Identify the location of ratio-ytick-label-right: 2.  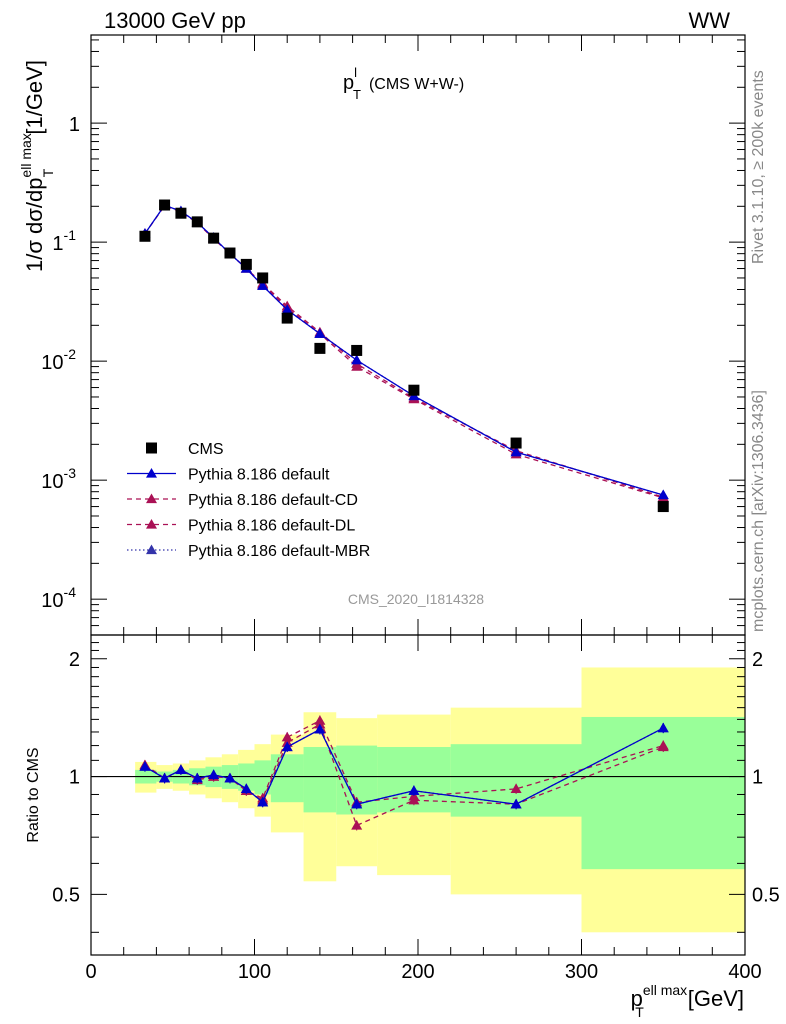
(757, 660).